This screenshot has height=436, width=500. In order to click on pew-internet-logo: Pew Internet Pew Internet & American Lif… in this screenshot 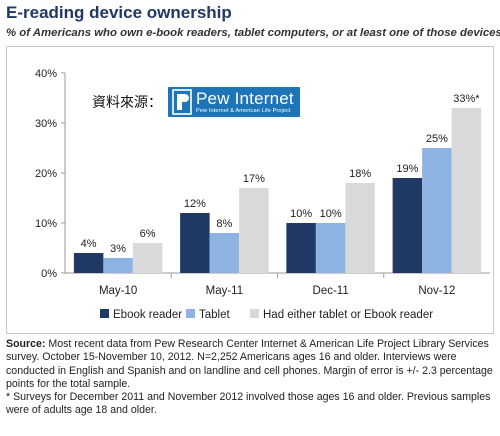, I will do `click(234, 102)`.